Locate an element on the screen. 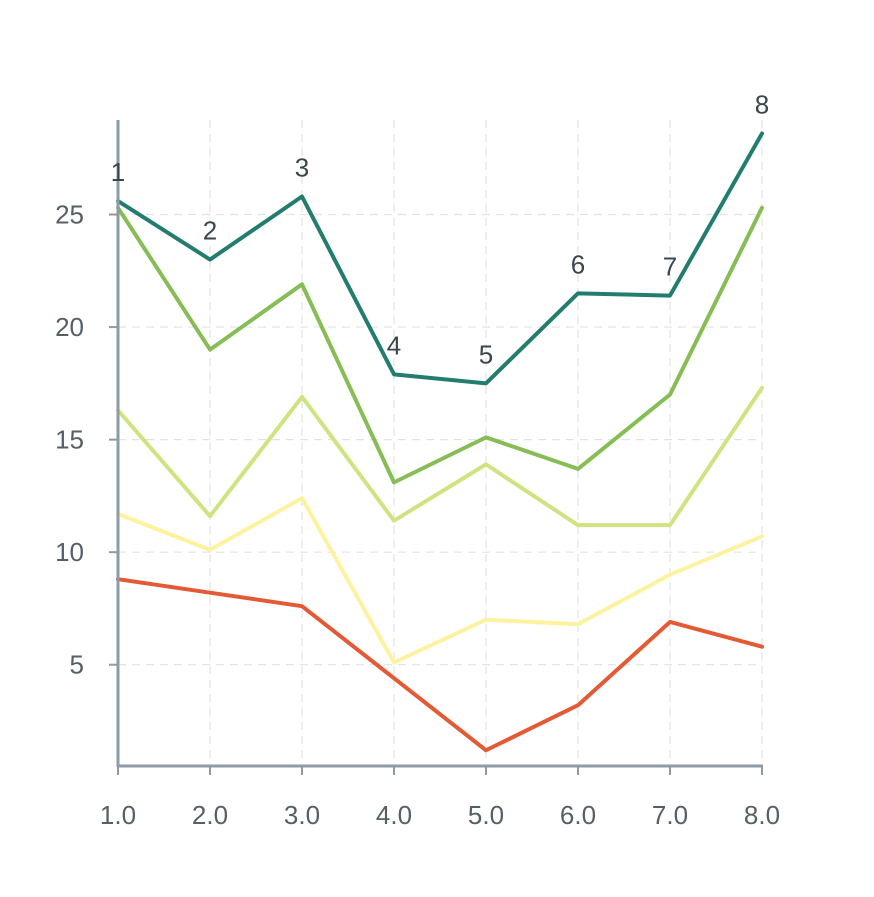 The image size is (874, 897). y-tick-label: 10 is located at coordinates (69, 552).